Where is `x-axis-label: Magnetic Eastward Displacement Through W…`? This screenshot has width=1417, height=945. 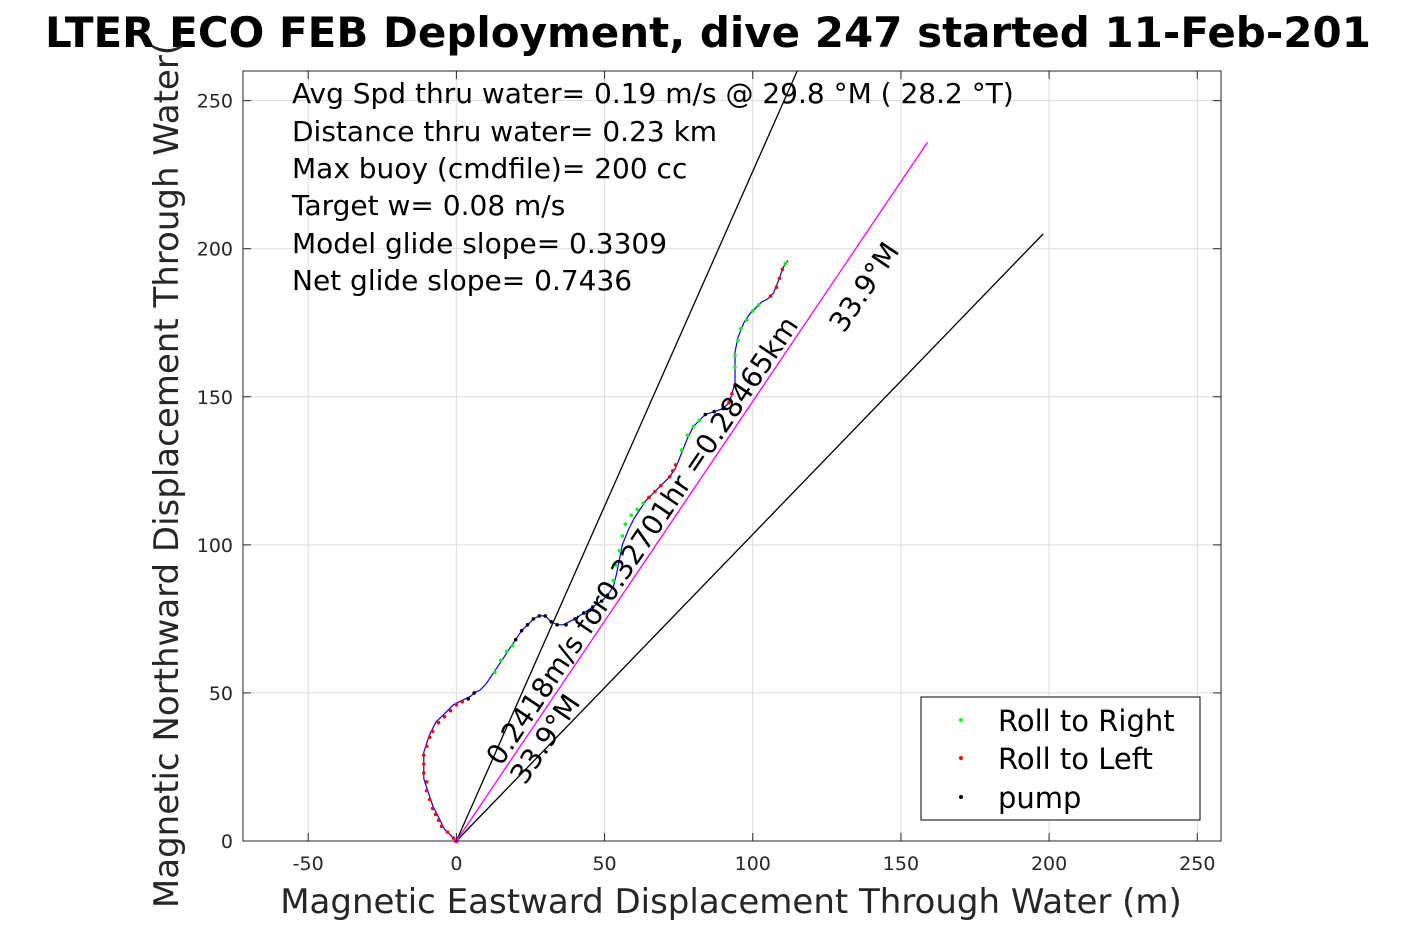 x-axis-label: Magnetic Eastward Displacement Through W… is located at coordinates (731, 902).